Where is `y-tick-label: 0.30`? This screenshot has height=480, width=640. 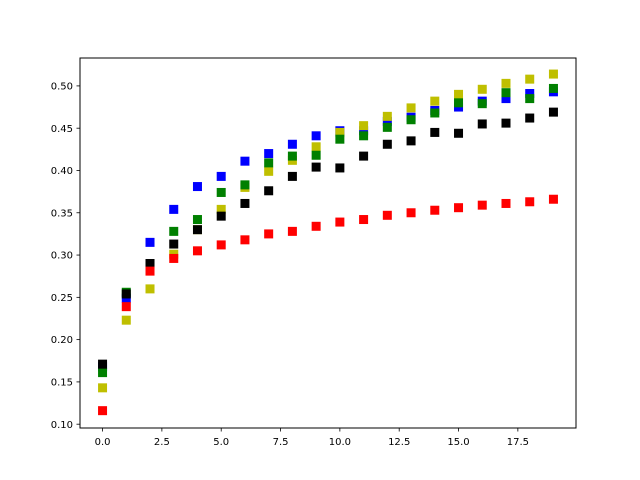 y-tick-label: 0.30 is located at coordinates (62, 256).